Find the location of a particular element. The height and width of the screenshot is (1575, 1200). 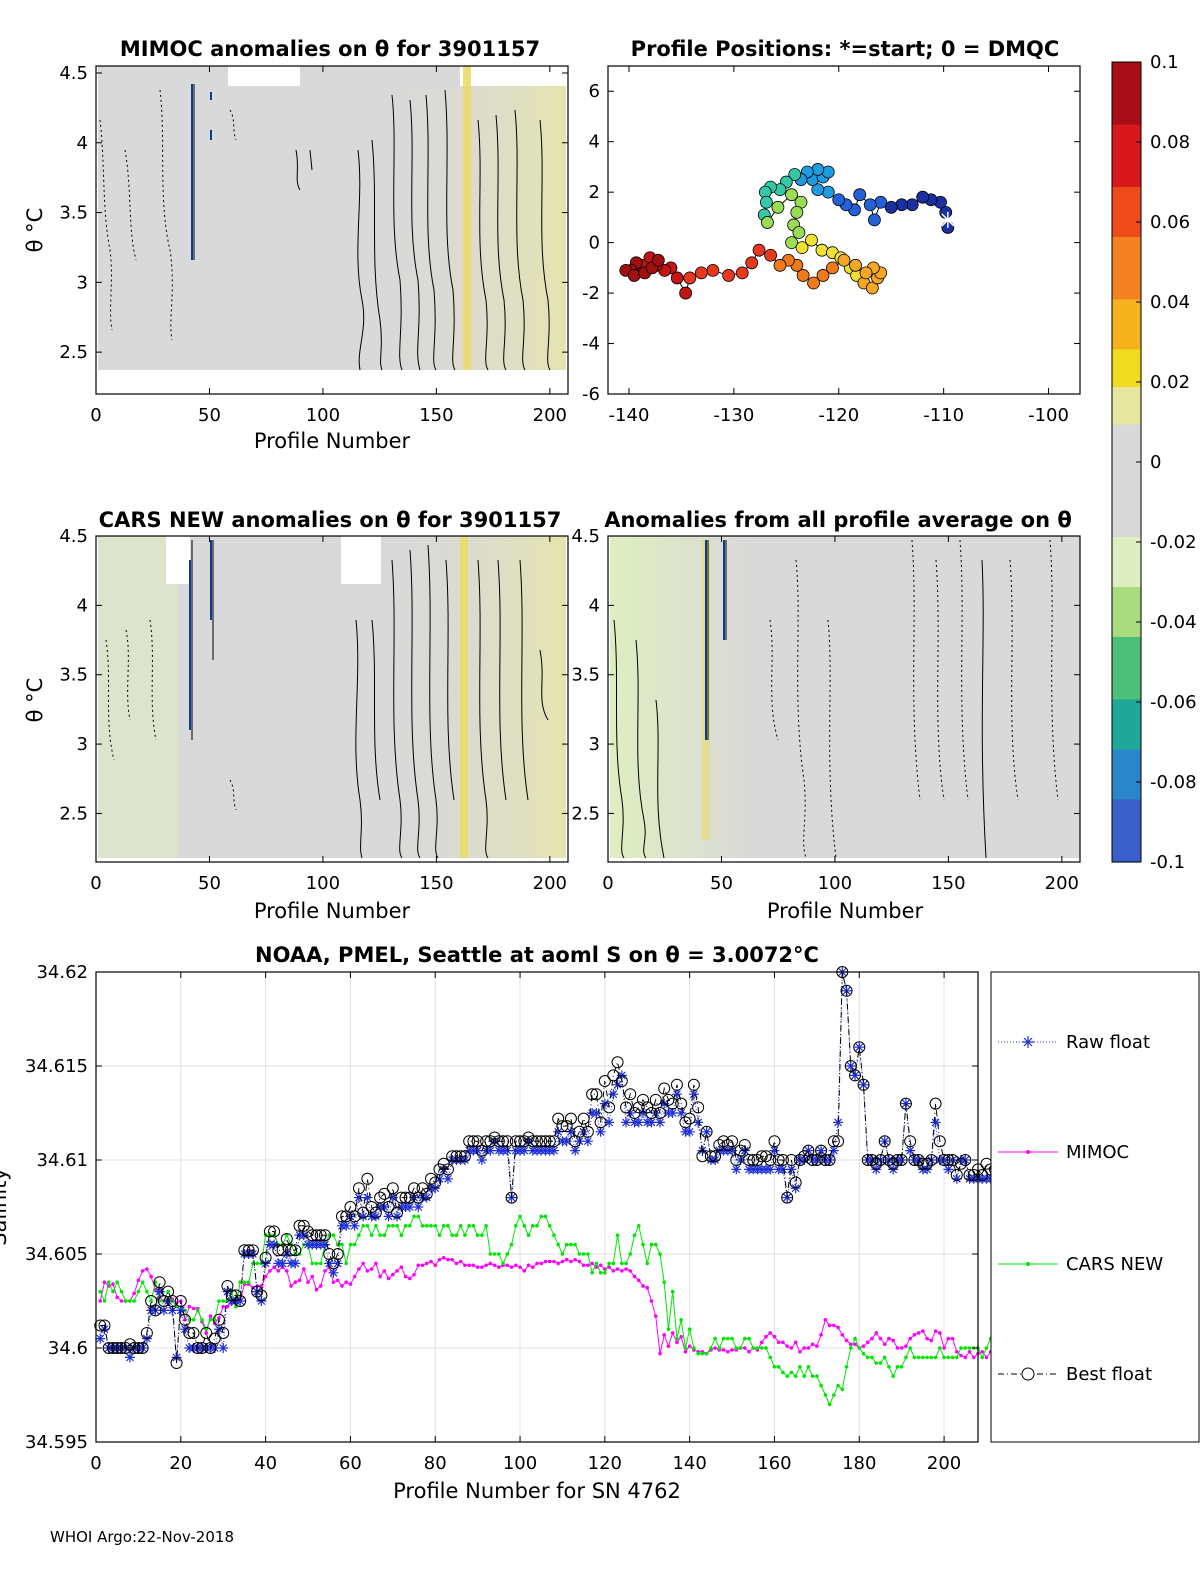

legend-marker is located at coordinates (1028, 1152).